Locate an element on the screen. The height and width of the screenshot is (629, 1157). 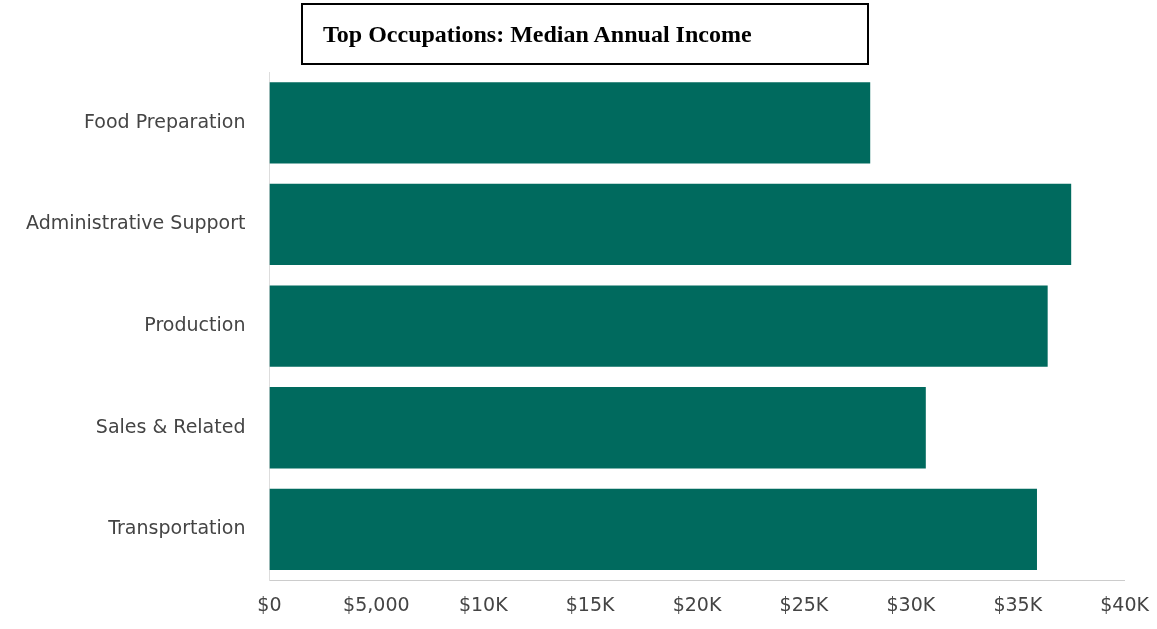
y-tick-label: Production is located at coordinates (195, 324).